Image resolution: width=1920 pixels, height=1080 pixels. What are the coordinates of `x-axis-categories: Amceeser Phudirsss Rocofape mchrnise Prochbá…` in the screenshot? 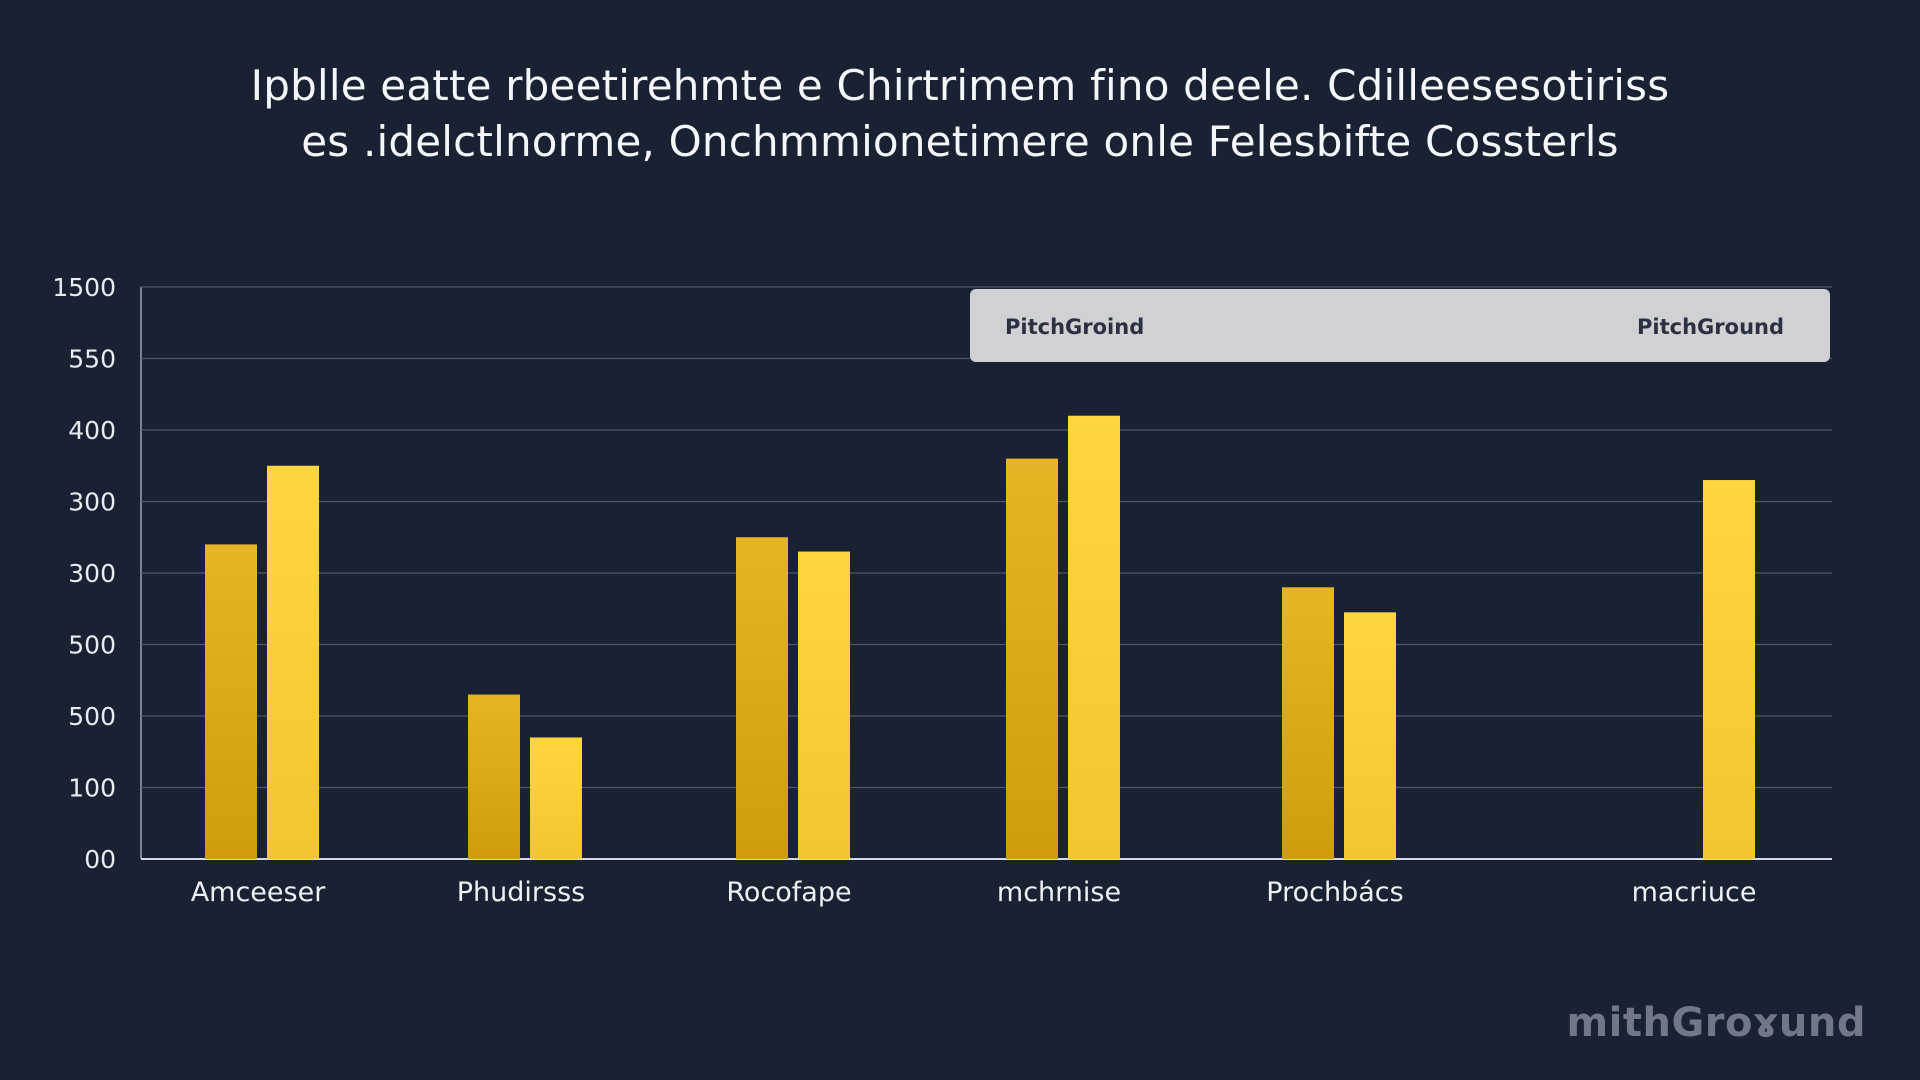 It's located at (974, 892).